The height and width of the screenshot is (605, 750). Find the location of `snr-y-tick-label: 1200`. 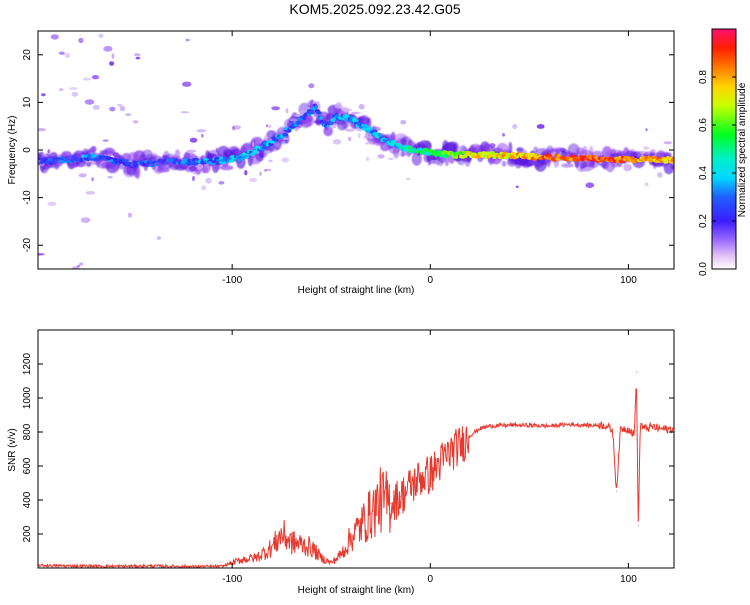

snr-y-tick-label: 1200 is located at coordinates (27, 363).